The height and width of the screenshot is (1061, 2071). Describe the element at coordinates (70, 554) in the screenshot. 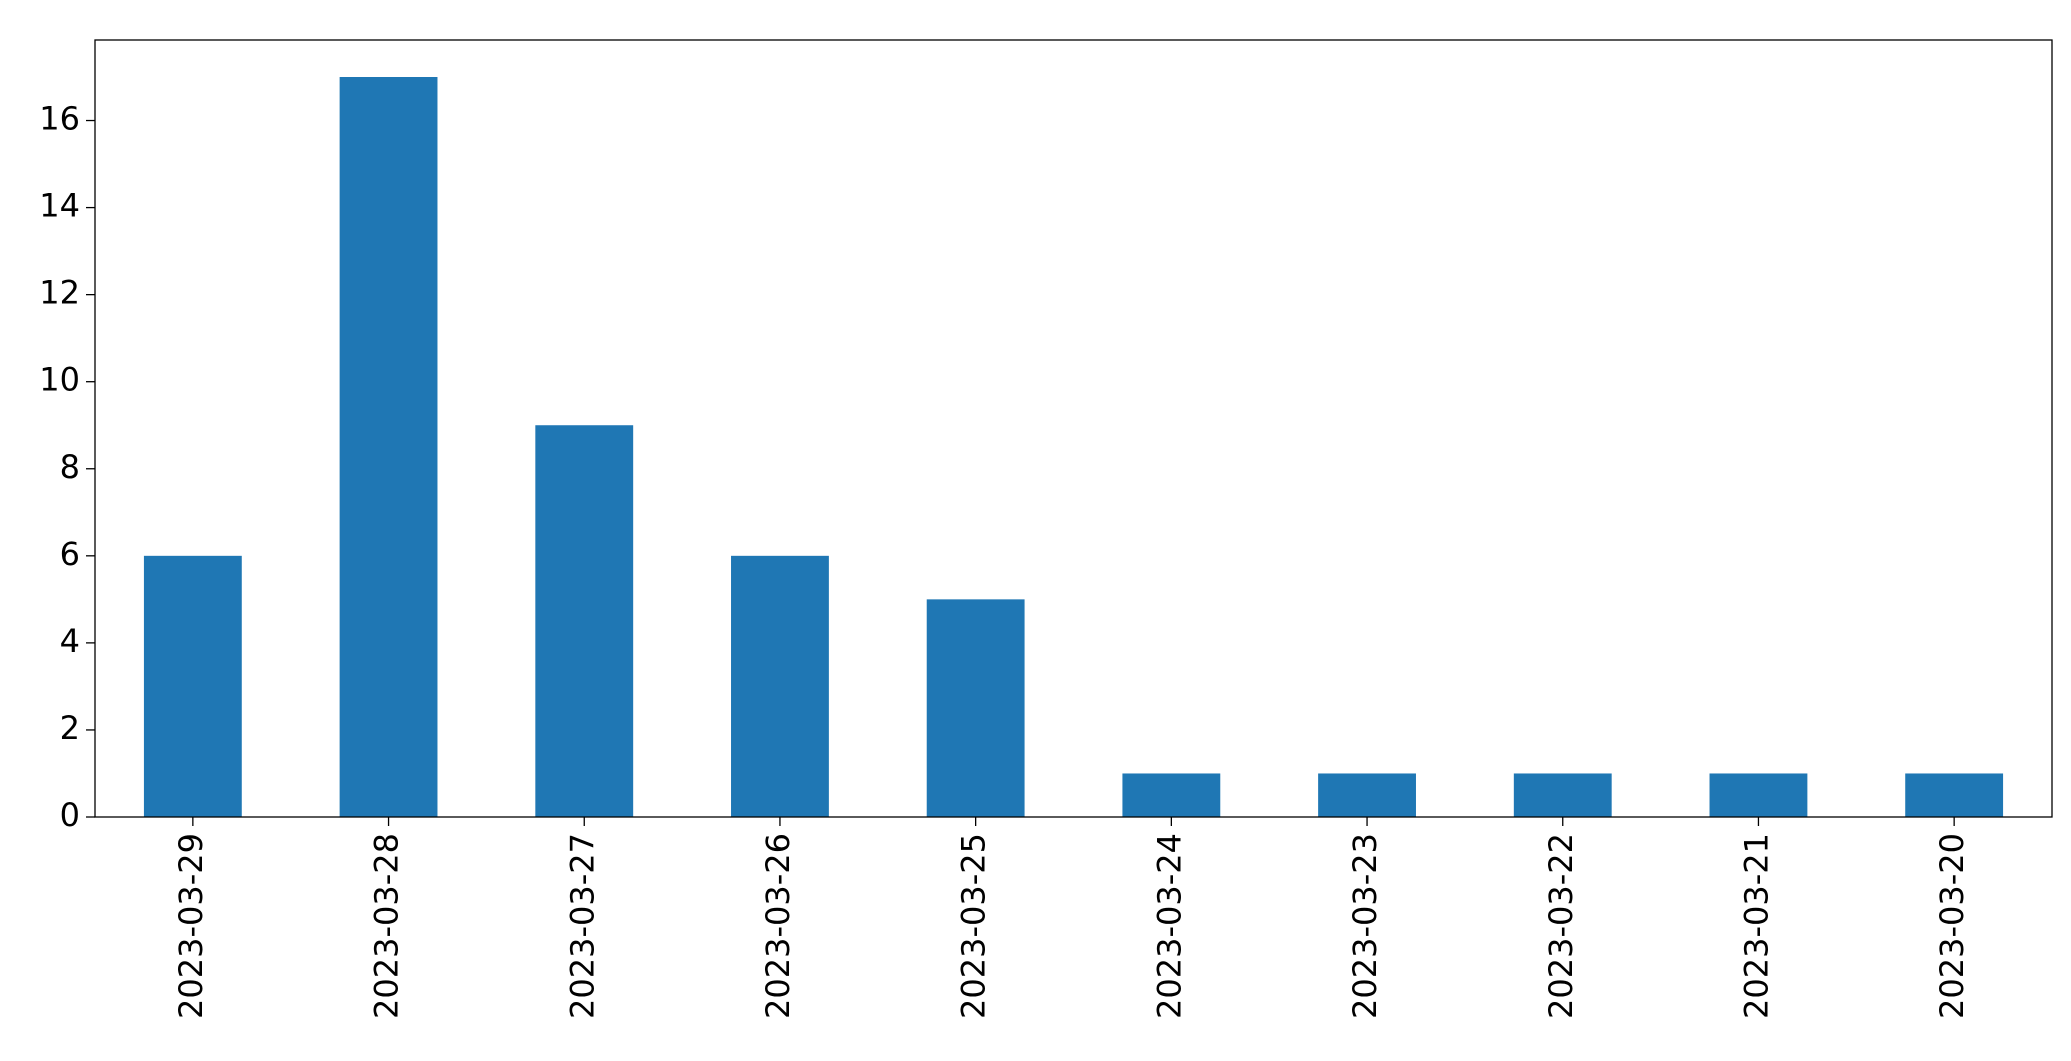

I see `y-tick-label: 6` at that location.